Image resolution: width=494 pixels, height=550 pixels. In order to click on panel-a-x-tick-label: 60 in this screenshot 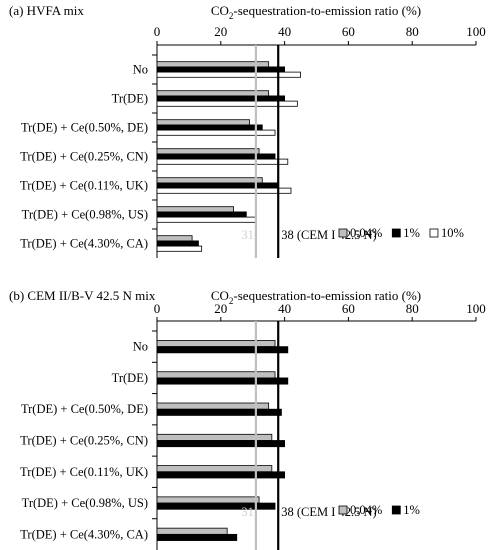, I will do `click(348, 31)`.